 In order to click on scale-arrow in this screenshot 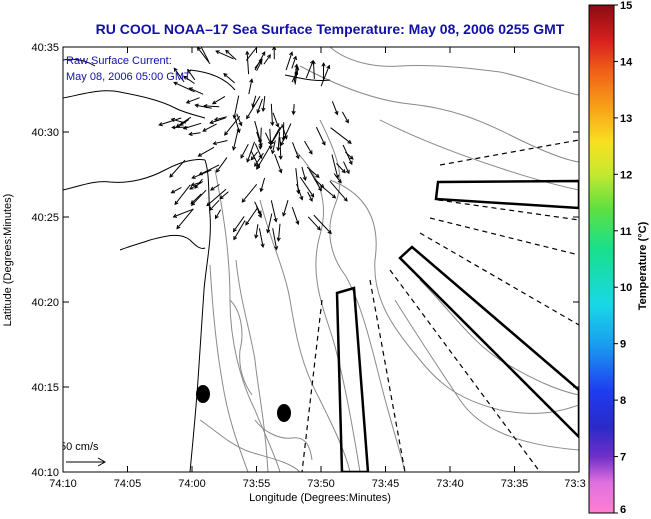, I will do `click(86, 462)`.